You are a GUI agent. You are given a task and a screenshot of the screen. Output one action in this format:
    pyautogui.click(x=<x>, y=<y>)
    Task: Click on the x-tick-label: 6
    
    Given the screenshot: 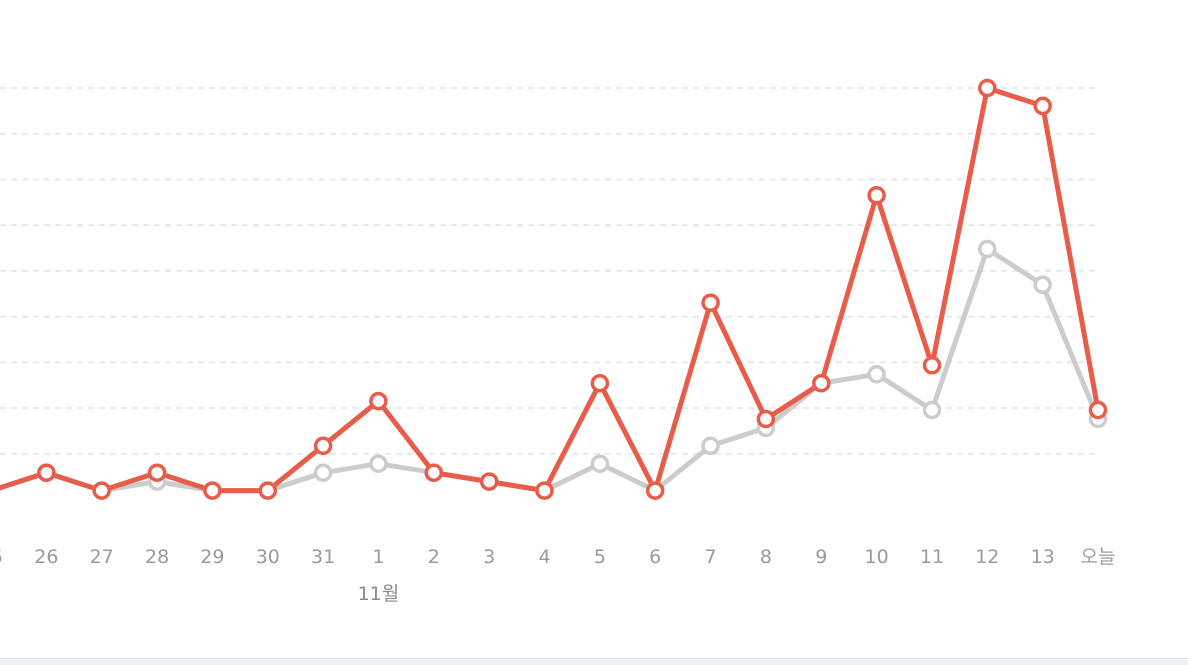 What is the action you would take?
    pyautogui.click(x=655, y=557)
    